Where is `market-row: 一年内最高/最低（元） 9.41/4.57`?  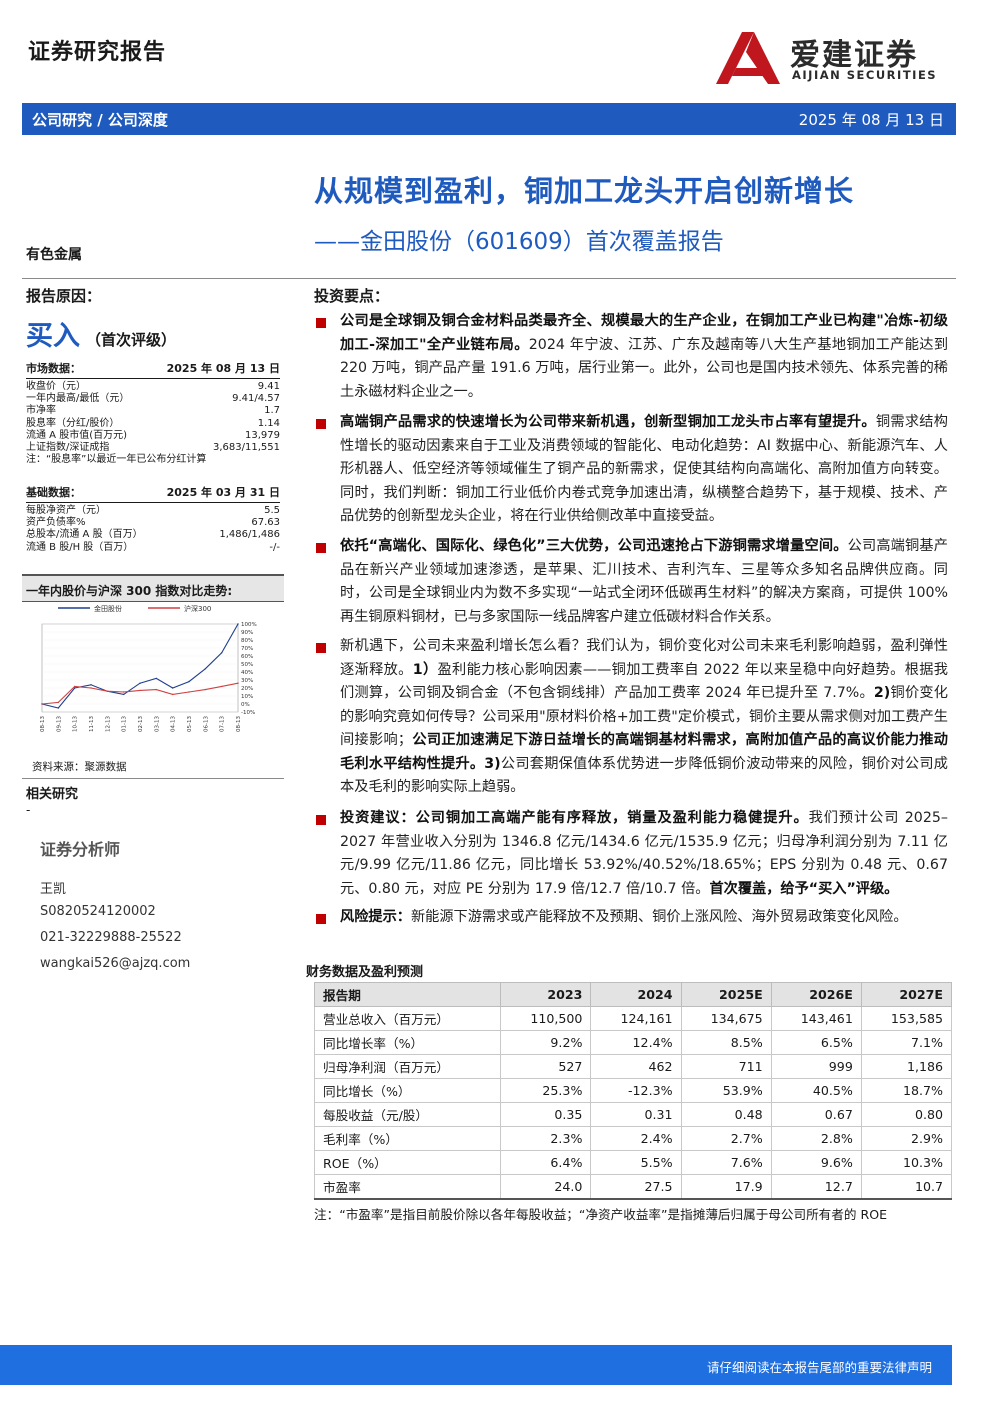 market-row: 一年内最高/最低（元） 9.41/4.57 is located at coordinates (153, 399).